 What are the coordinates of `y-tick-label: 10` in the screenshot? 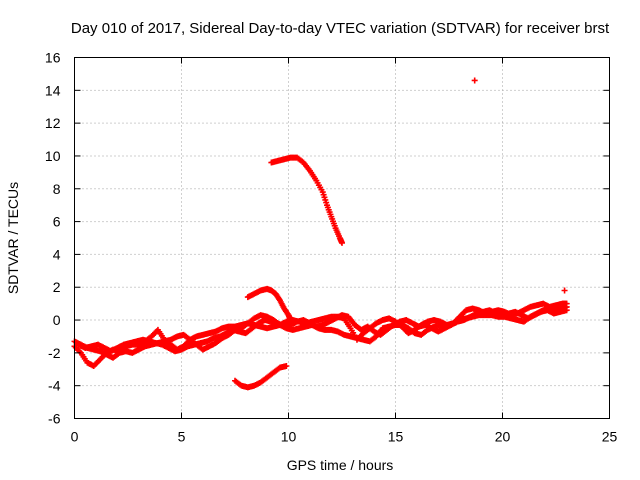 It's located at (53, 156).